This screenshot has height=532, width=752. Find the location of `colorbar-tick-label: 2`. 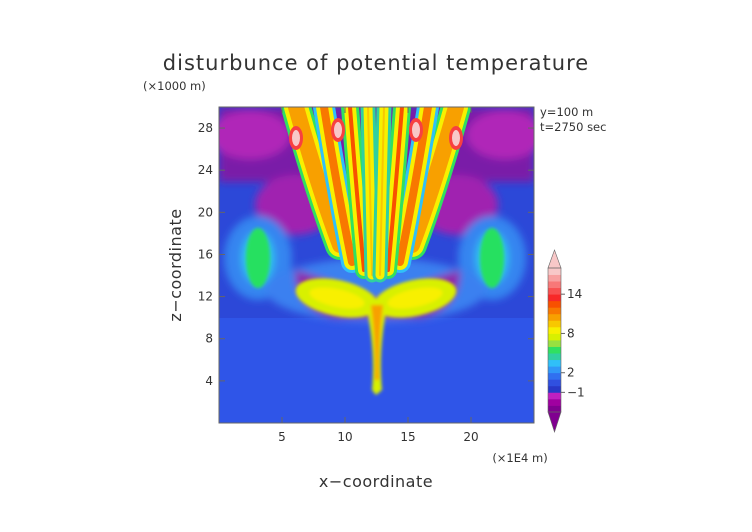

colorbar-tick-label: 2 is located at coordinates (571, 373).